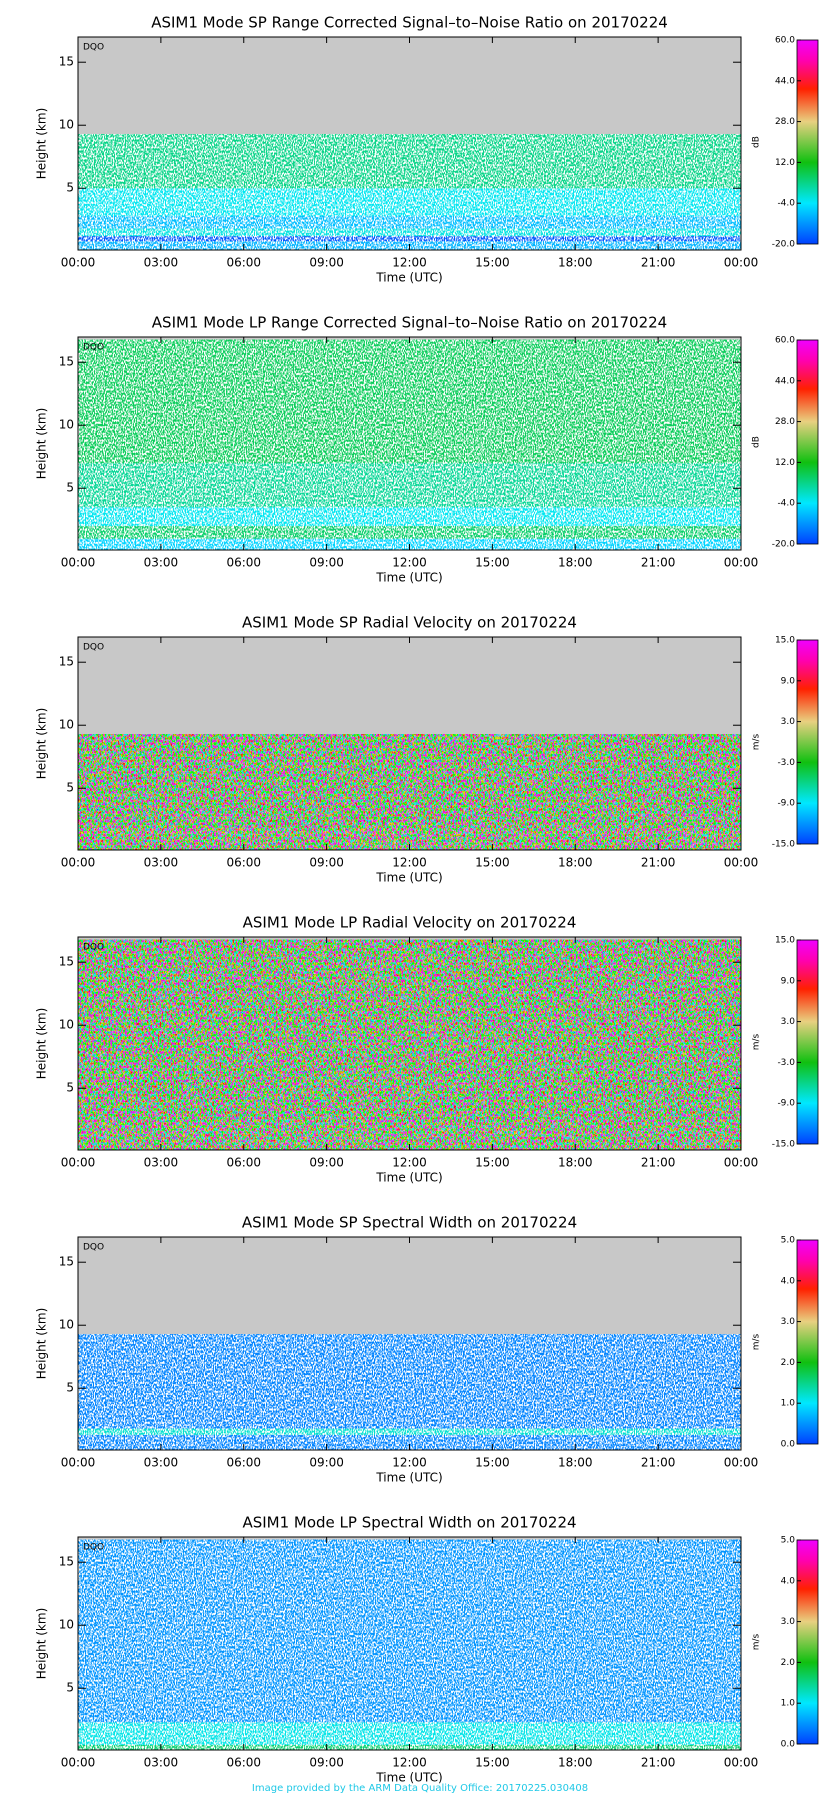 The height and width of the screenshot is (1800, 840). Describe the element at coordinates (788, 681) in the screenshot. I see `colorbar-tick-label: 9.0` at that location.